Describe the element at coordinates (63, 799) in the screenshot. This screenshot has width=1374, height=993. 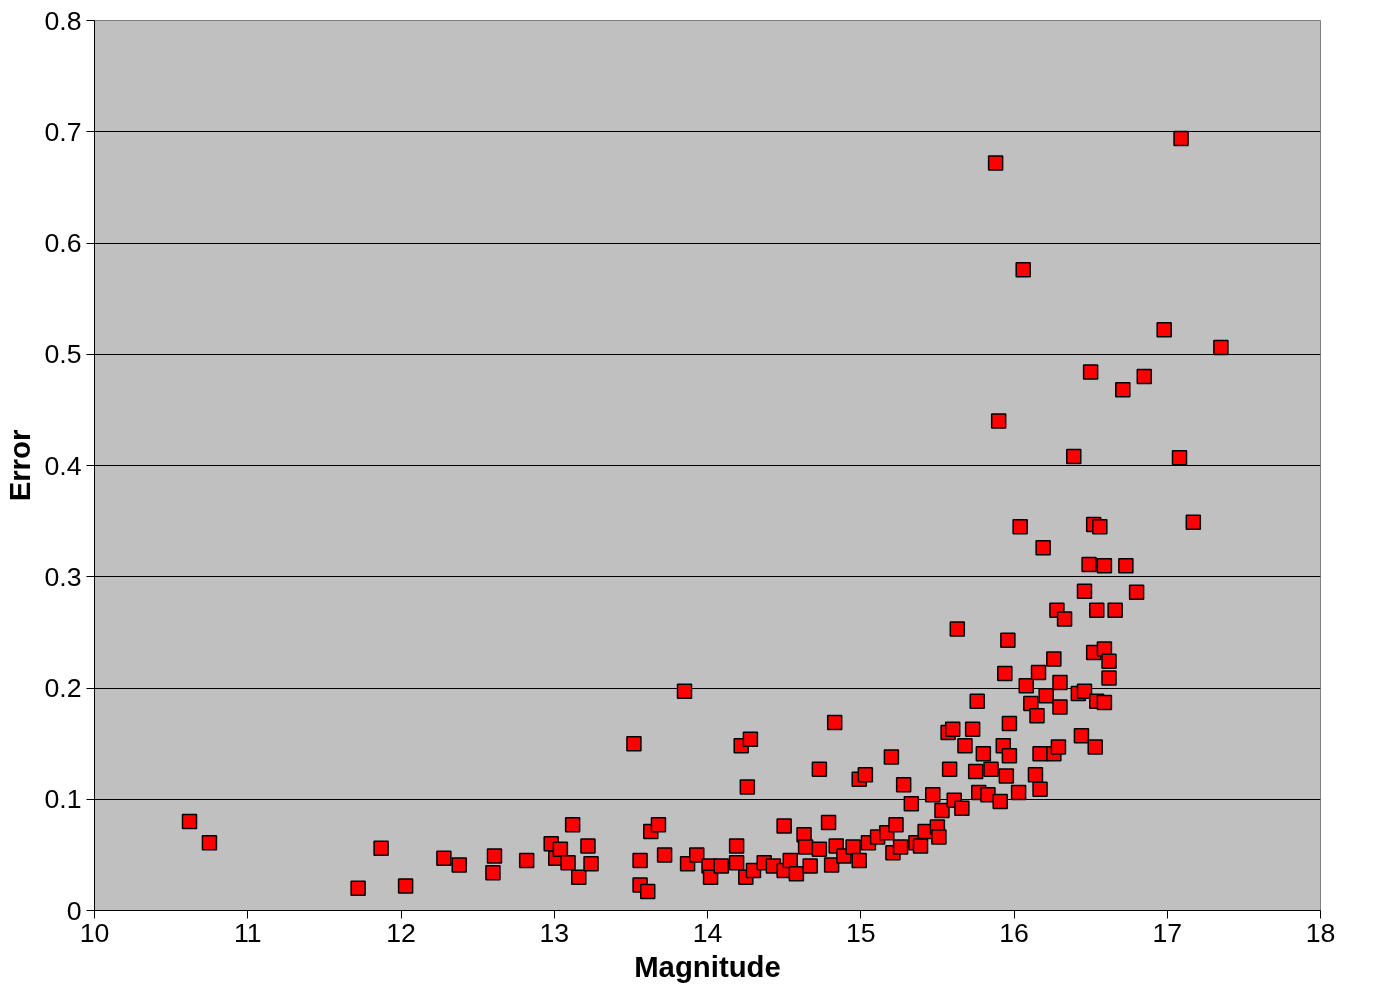
I see `y-tick-label: 0.1` at that location.